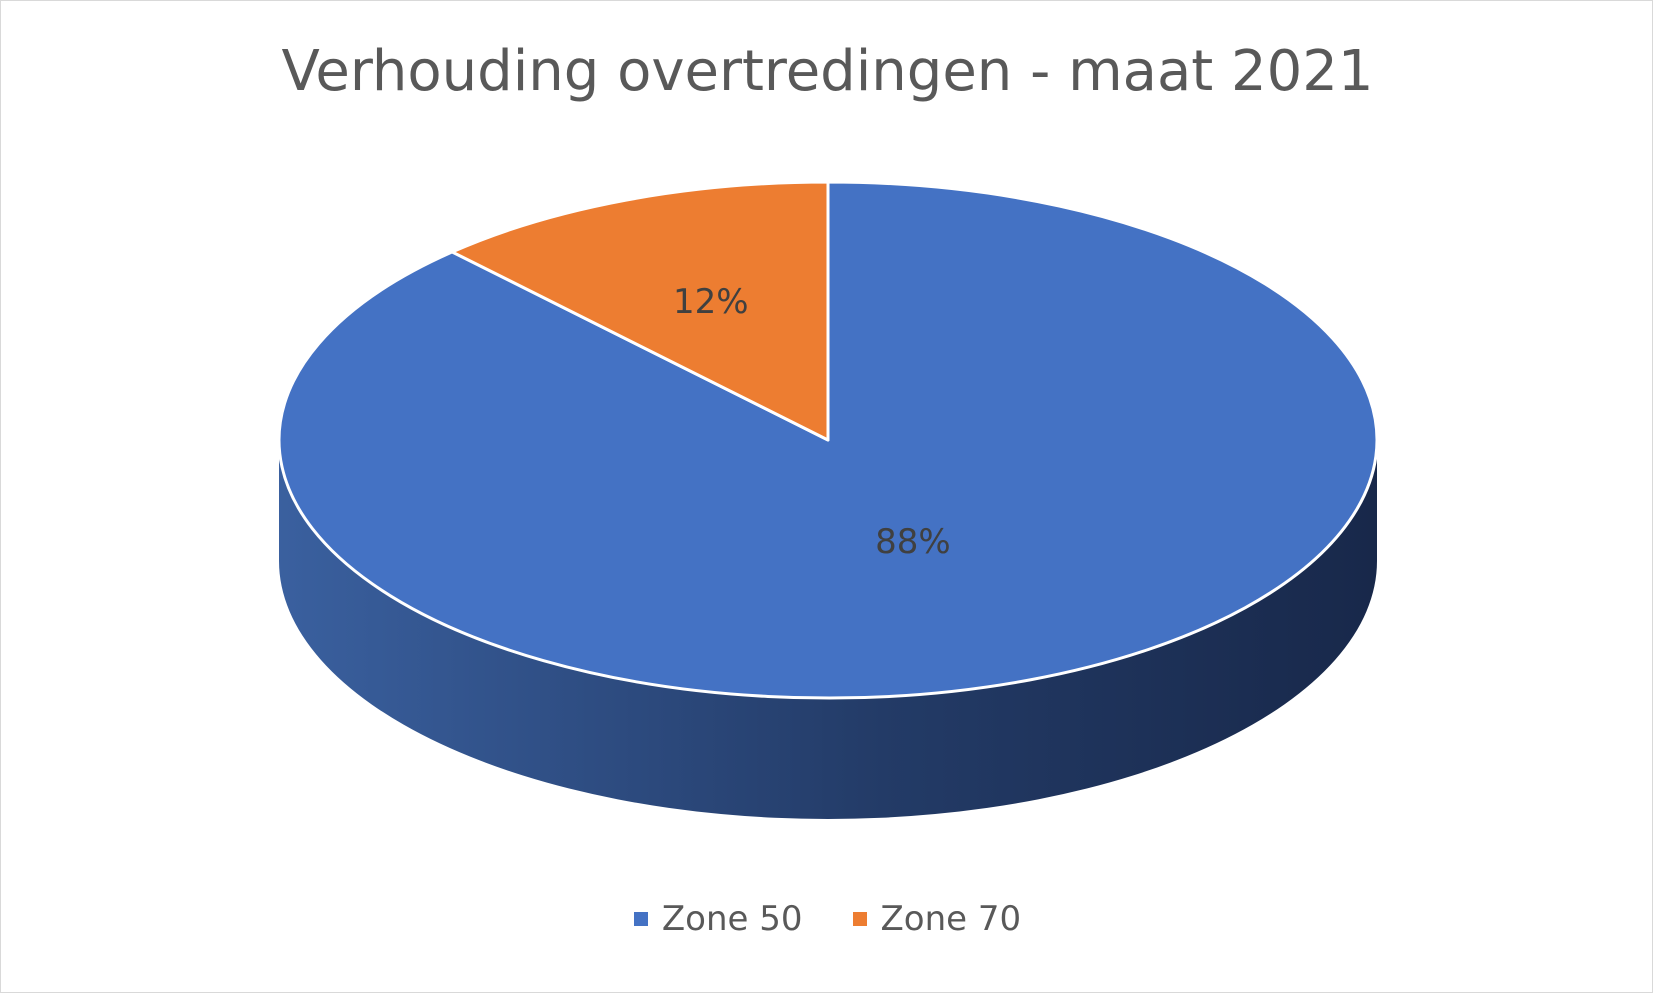  I want to click on chart-legend: Zone 50 Zone 70, so click(827, 919).